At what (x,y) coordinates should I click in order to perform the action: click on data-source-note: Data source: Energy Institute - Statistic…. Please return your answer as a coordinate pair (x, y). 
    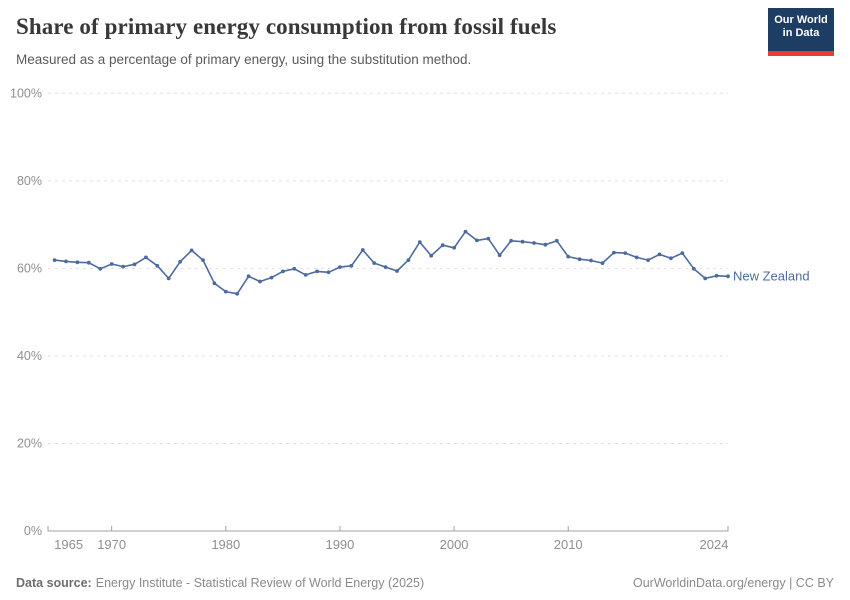
    Looking at the image, I should click on (220, 583).